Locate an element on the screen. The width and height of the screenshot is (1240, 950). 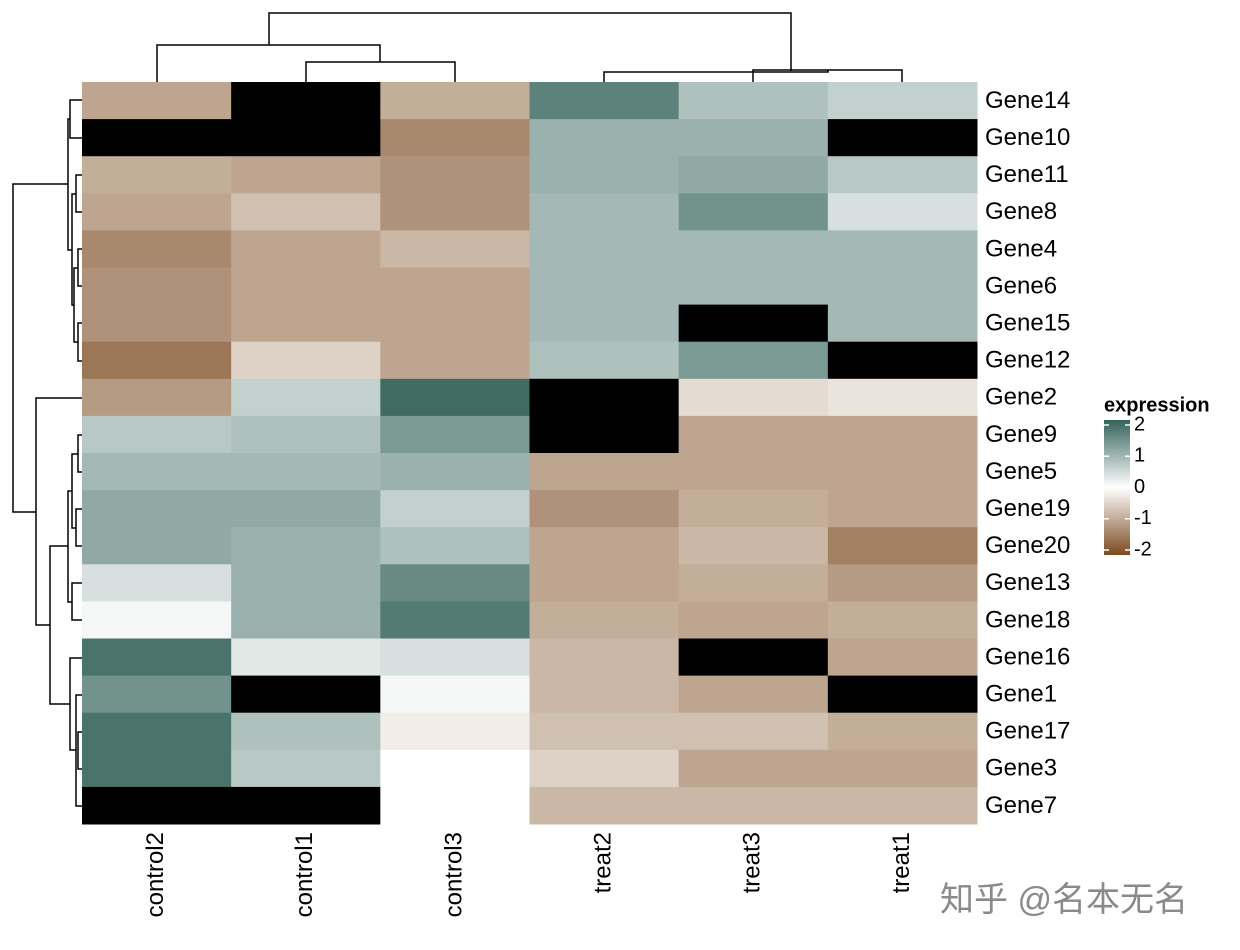
row-label: Gene9 is located at coordinates (1021, 434).